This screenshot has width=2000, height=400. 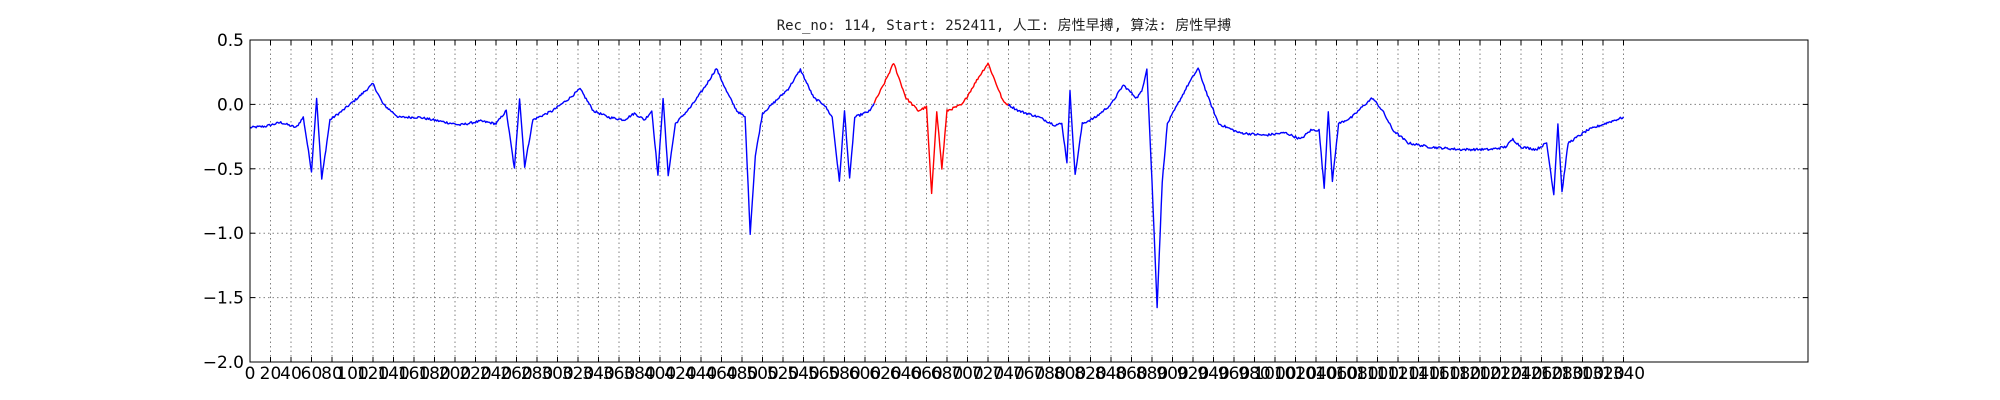 What do you see at coordinates (496, 374) in the screenshot?
I see `x-tick-label: 240` at bounding box center [496, 374].